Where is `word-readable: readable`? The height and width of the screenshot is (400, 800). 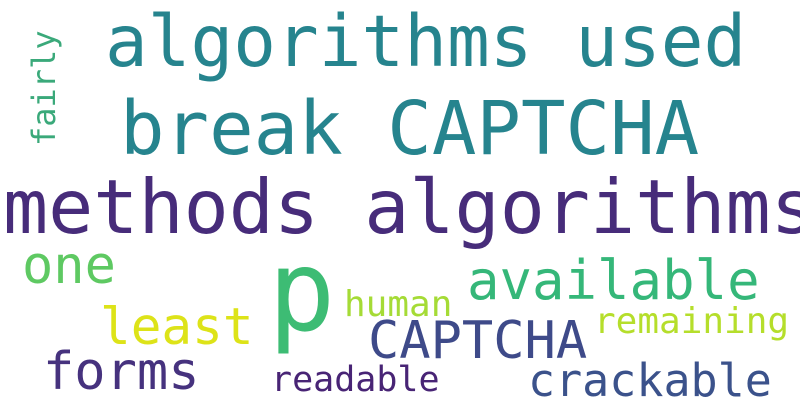
word-readable: readable is located at coordinates (355, 380).